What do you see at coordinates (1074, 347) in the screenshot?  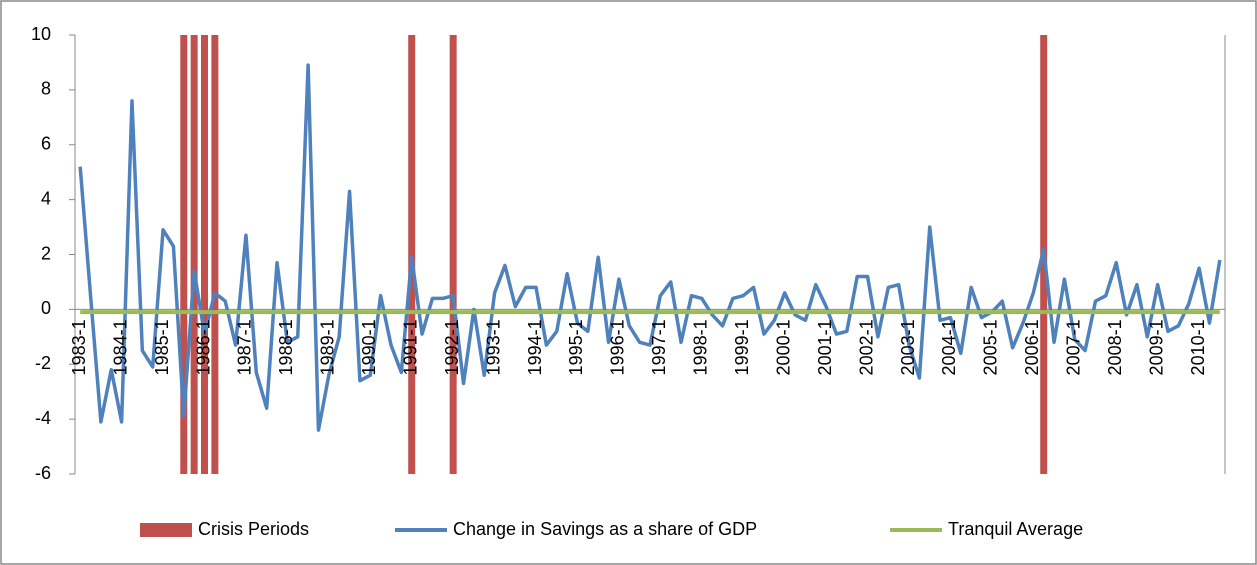 I see `x-tick-label: 2007-1` at bounding box center [1074, 347].